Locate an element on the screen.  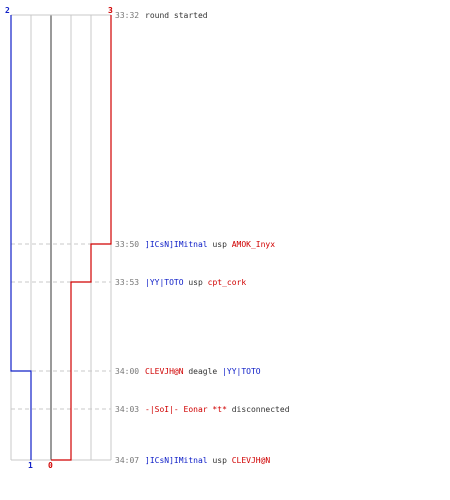
event-row: 34:07 ]ICsN]IMitnal usp CLEVJH@N is located at coordinates (192, 460).